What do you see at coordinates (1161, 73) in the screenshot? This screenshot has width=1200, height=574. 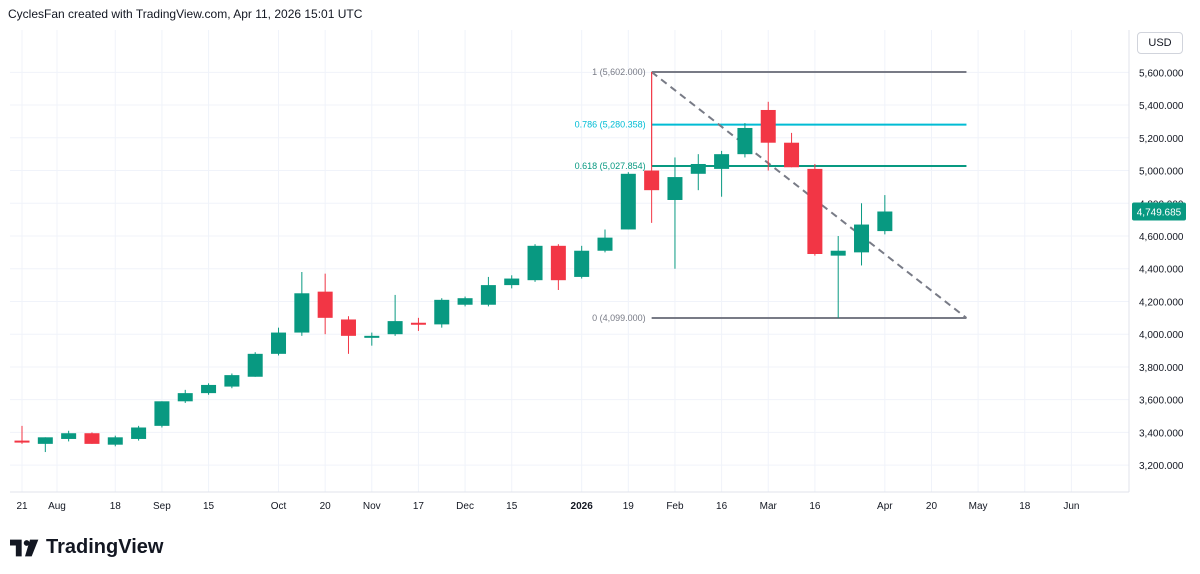 I see `y-tick-label: 5,600.000` at bounding box center [1161, 73].